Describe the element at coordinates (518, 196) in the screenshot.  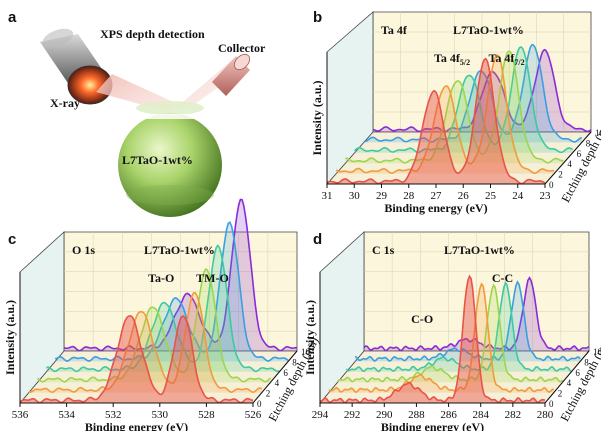
I see `x-tick-label: 24` at that location.